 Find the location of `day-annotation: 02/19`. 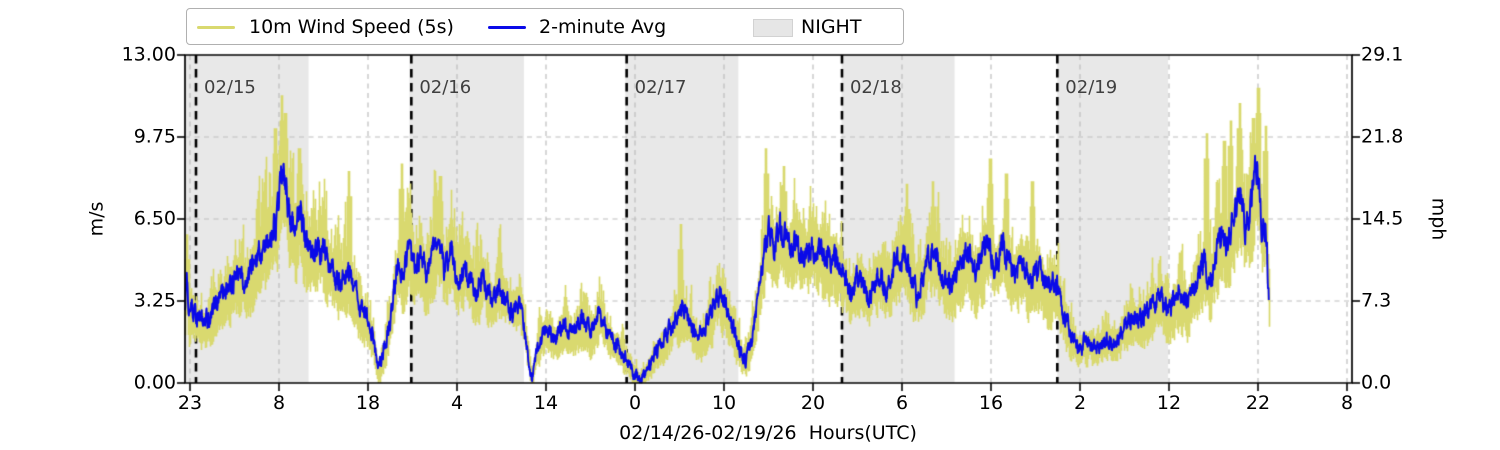

day-annotation: 02/19 is located at coordinates (1091, 87).